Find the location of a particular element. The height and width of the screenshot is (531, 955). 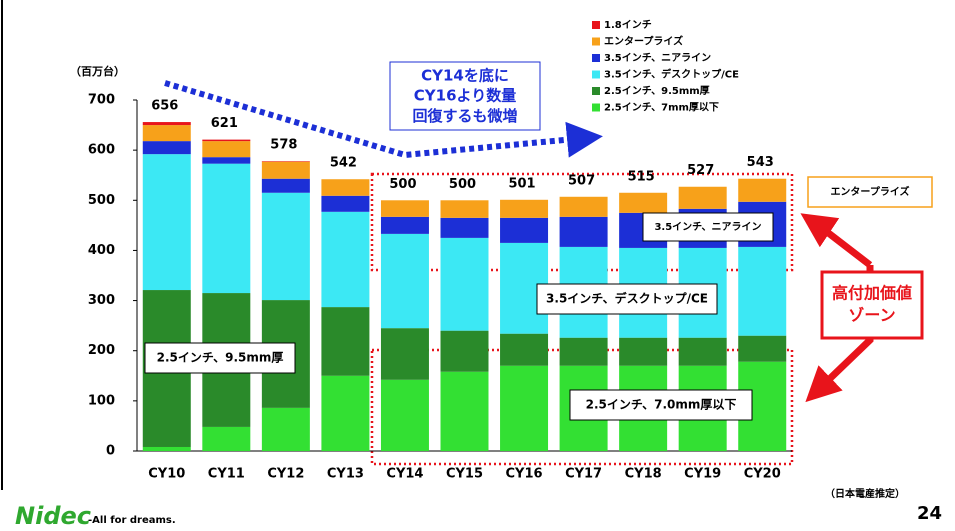

annotation-text: 3.5インチ、デスクトップ/CE is located at coordinates (627, 298).